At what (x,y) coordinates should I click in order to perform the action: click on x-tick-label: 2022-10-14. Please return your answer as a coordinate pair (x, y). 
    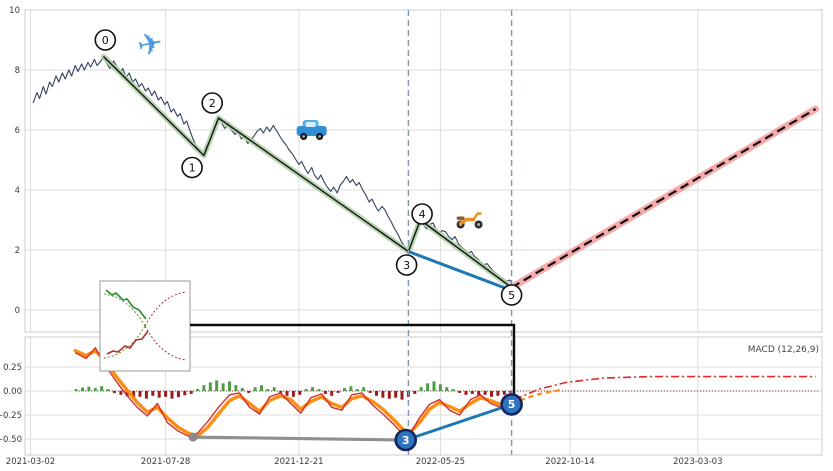
    Looking at the image, I should click on (569, 462).